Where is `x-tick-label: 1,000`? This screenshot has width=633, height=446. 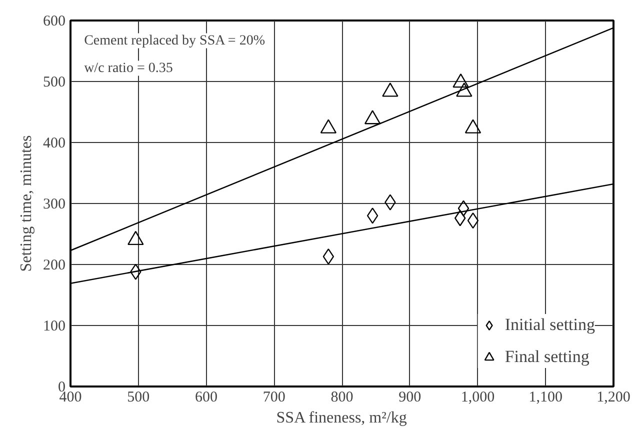
x-tick-label: 1,000 is located at coordinates (477, 398).